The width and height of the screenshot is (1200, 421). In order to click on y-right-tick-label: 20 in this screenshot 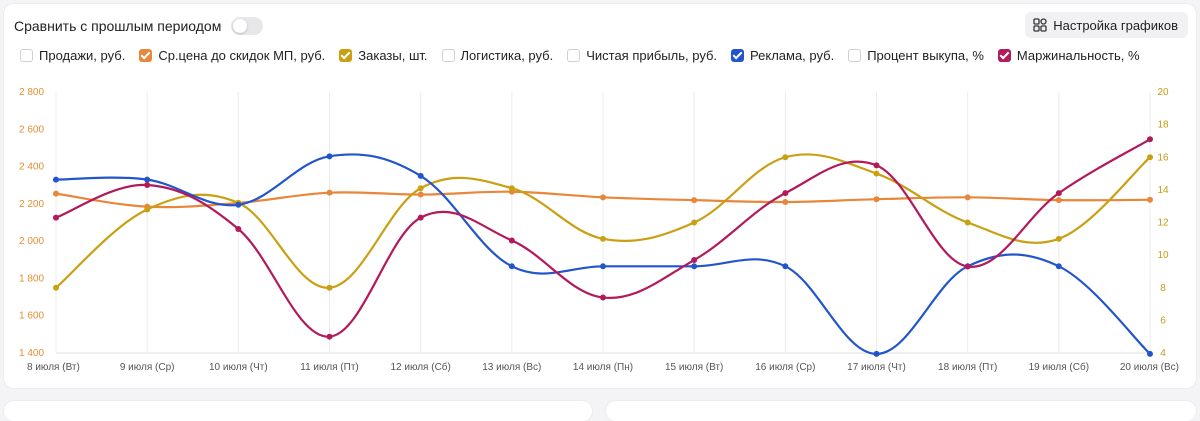, I will do `click(1163, 92)`.